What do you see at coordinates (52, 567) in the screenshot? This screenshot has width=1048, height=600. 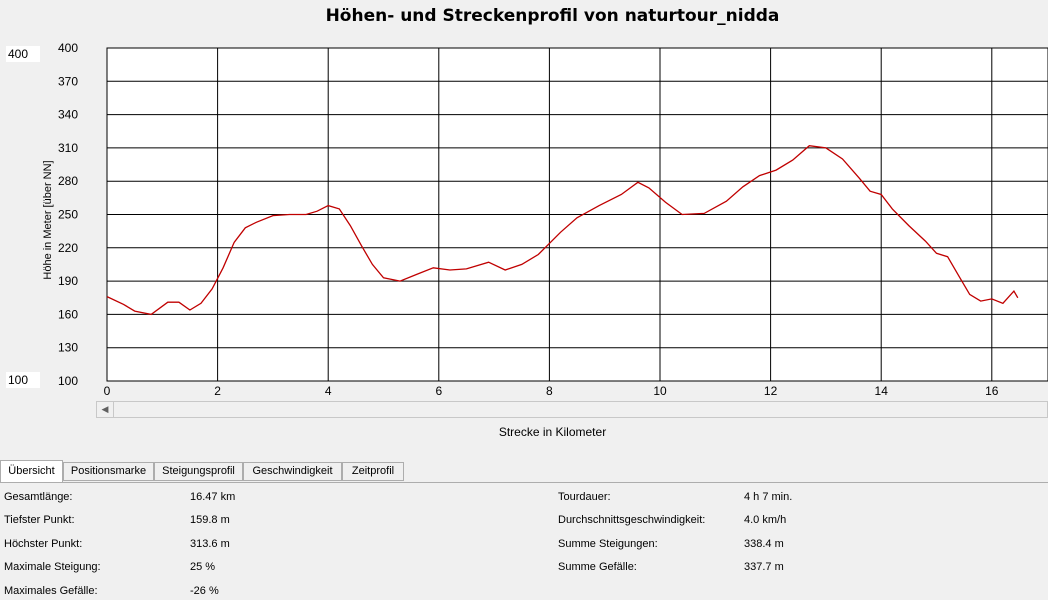 I see `stat-label: Maximale Steigung:` at bounding box center [52, 567].